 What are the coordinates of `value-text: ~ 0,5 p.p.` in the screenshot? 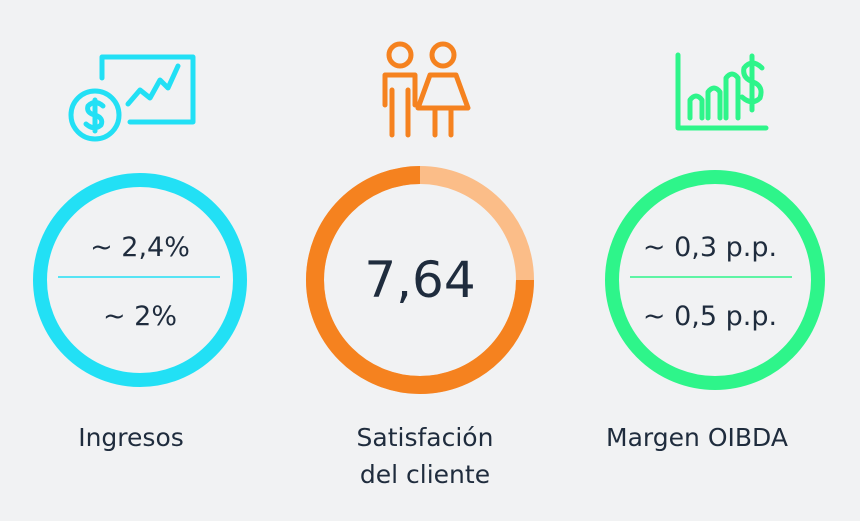 It's located at (710, 316).